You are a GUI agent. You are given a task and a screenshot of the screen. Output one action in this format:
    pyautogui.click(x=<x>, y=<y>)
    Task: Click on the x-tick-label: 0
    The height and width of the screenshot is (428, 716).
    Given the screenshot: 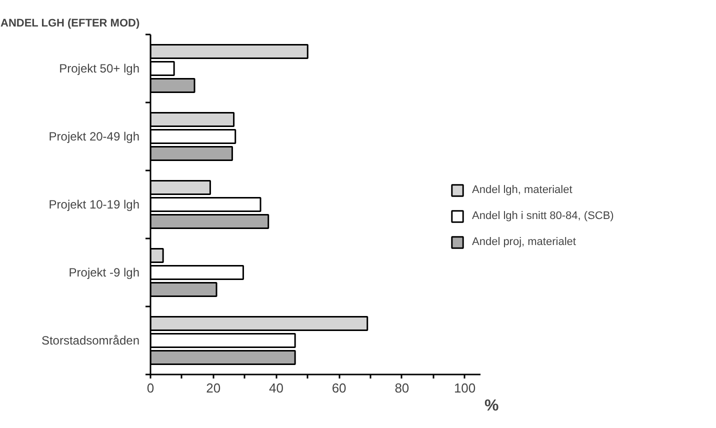 What is the action you would take?
    pyautogui.click(x=150, y=388)
    